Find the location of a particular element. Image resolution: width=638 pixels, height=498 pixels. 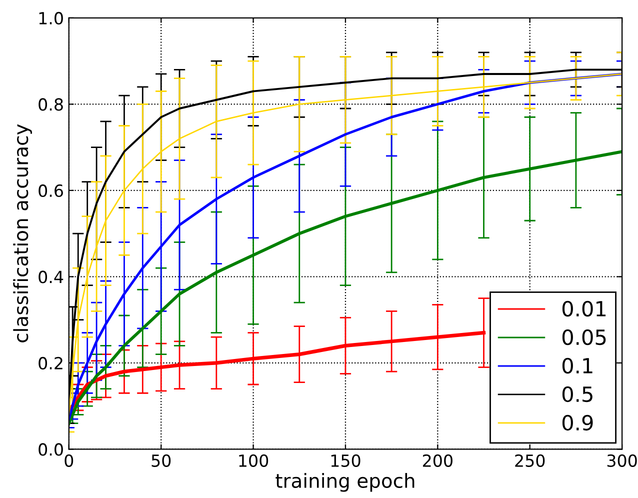

legend-label: 0.5 is located at coordinates (577, 394).